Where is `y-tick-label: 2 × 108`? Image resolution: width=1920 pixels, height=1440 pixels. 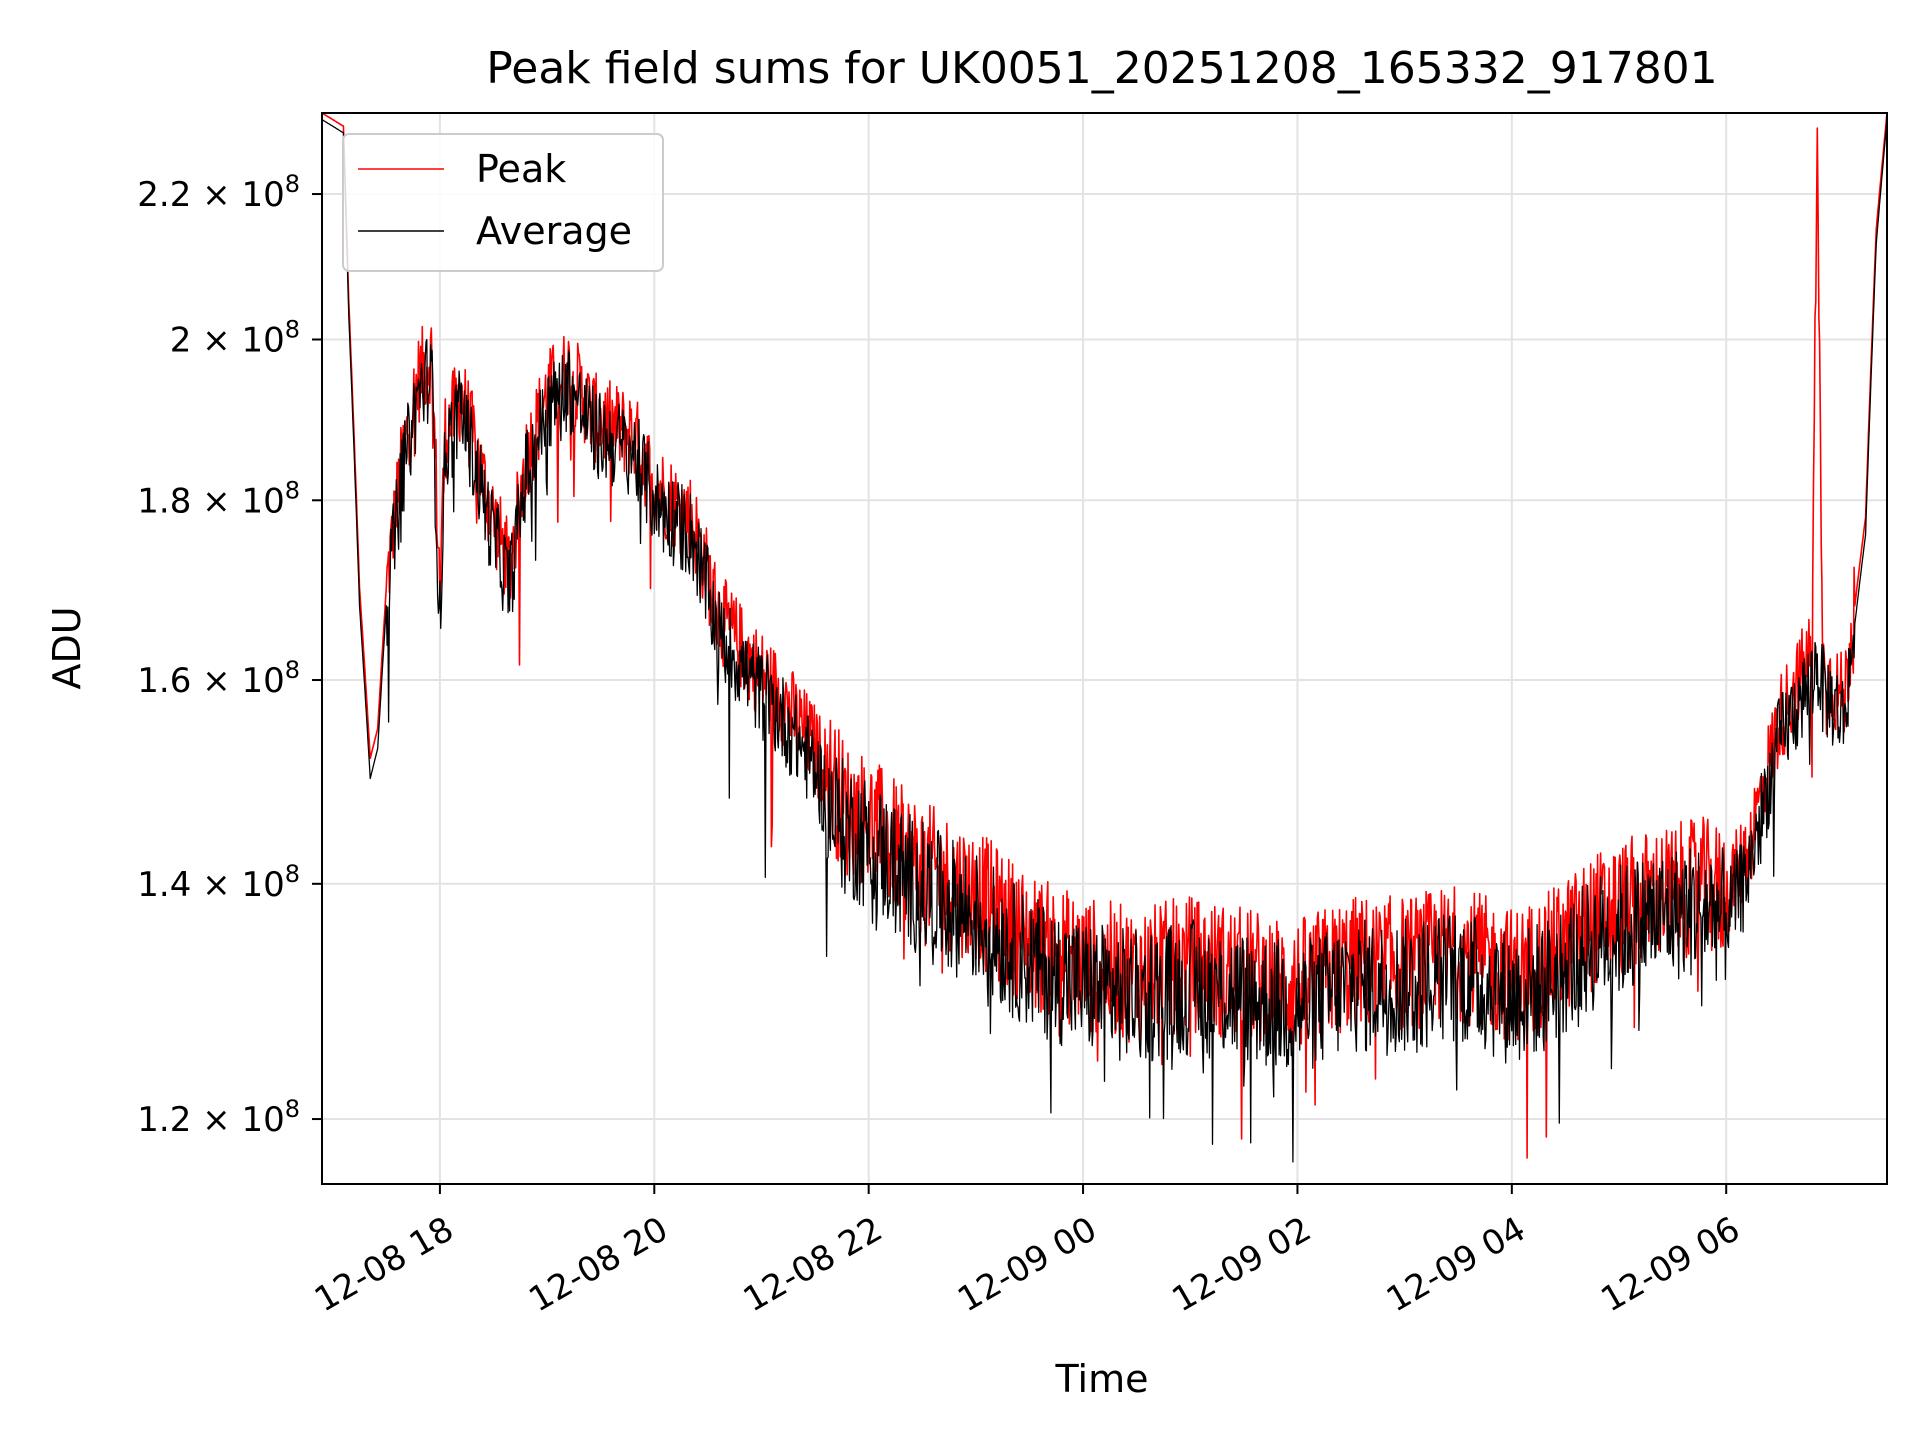 y-tick-label: 2 × 108 is located at coordinates (235, 337).